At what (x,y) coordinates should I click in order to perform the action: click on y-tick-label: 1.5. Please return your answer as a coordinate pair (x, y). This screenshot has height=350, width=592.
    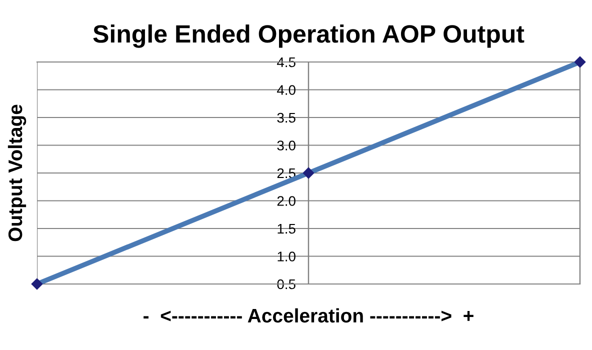
    Looking at the image, I should click on (287, 229).